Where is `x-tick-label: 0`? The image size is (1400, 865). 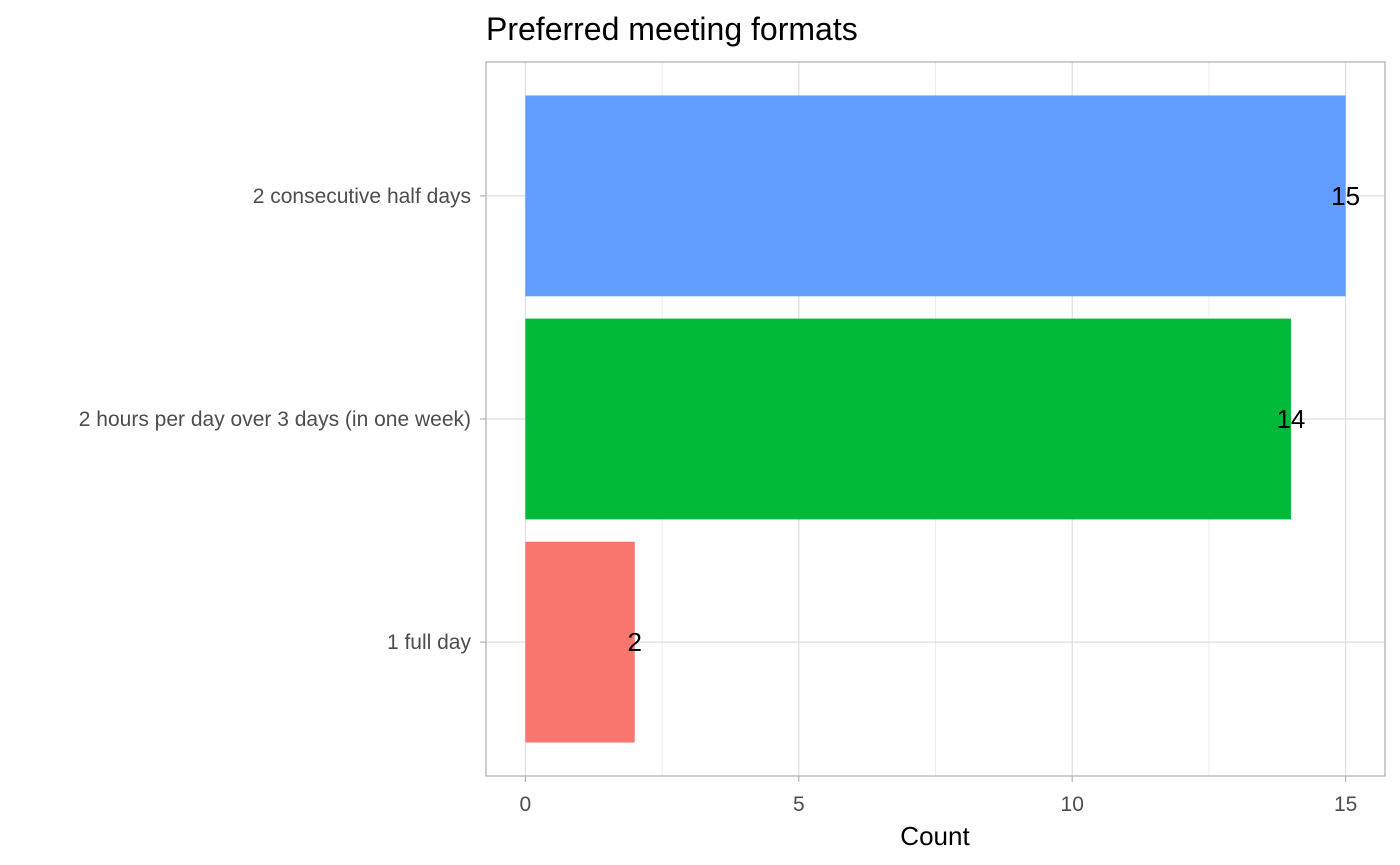
x-tick-label: 0 is located at coordinates (526, 804).